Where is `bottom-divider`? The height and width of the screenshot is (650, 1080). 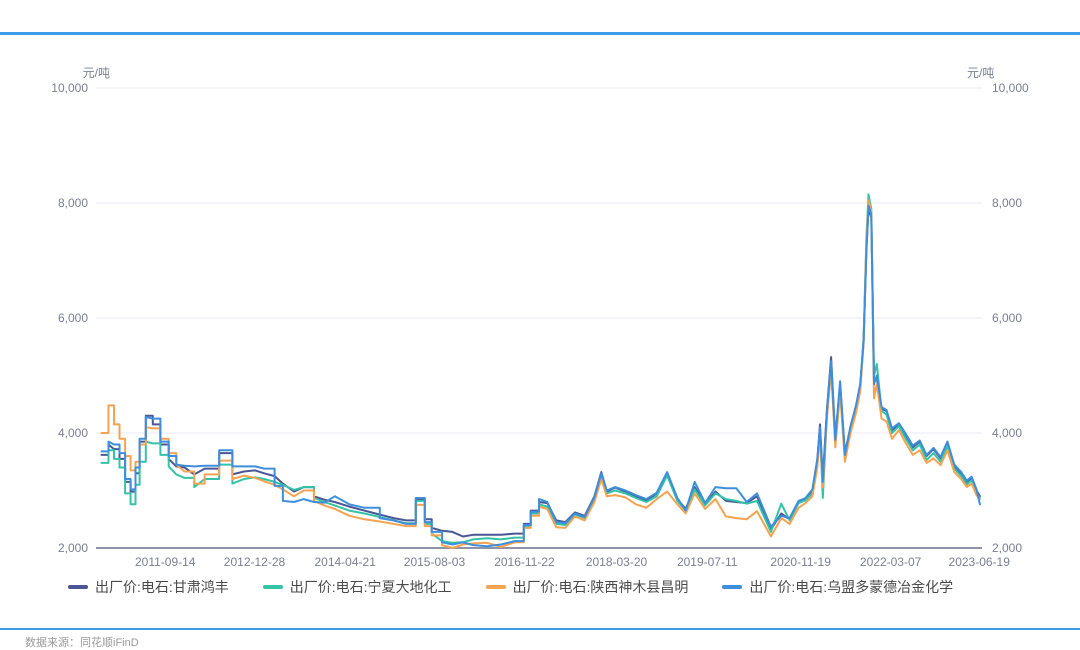
bottom-divider is located at coordinates (540, 629).